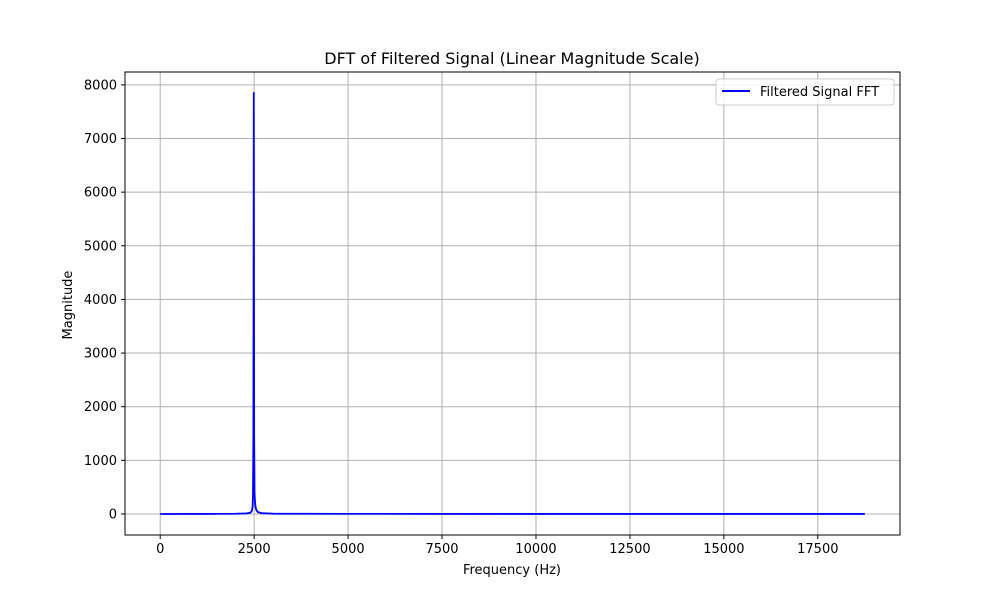  What do you see at coordinates (100, 246) in the screenshot?
I see `y-tick-label: 5000` at bounding box center [100, 246].